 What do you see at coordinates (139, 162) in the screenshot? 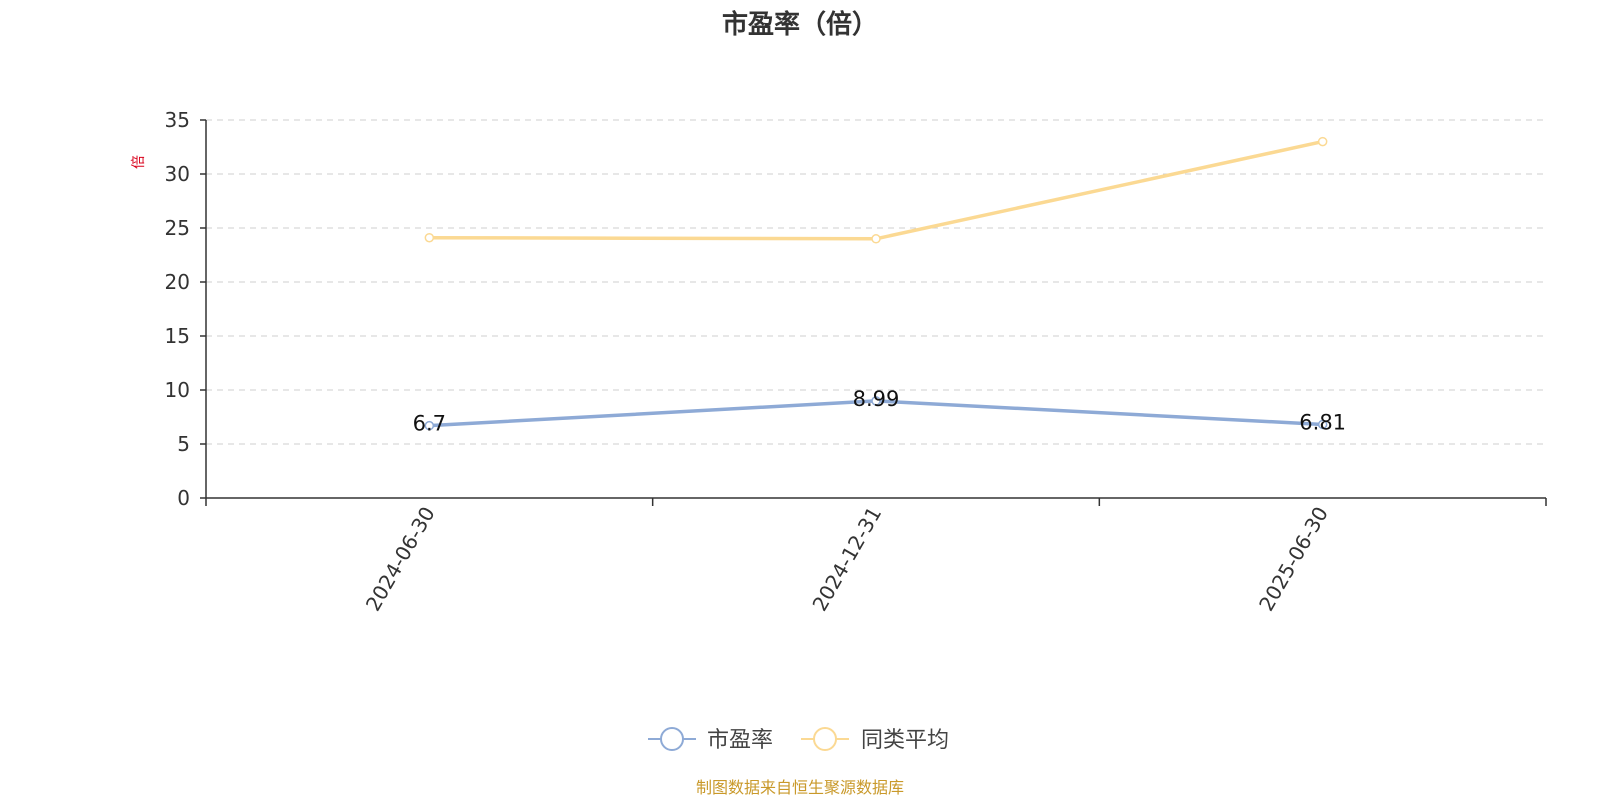
I see `y-axis-unit-label: 倍` at bounding box center [139, 162].